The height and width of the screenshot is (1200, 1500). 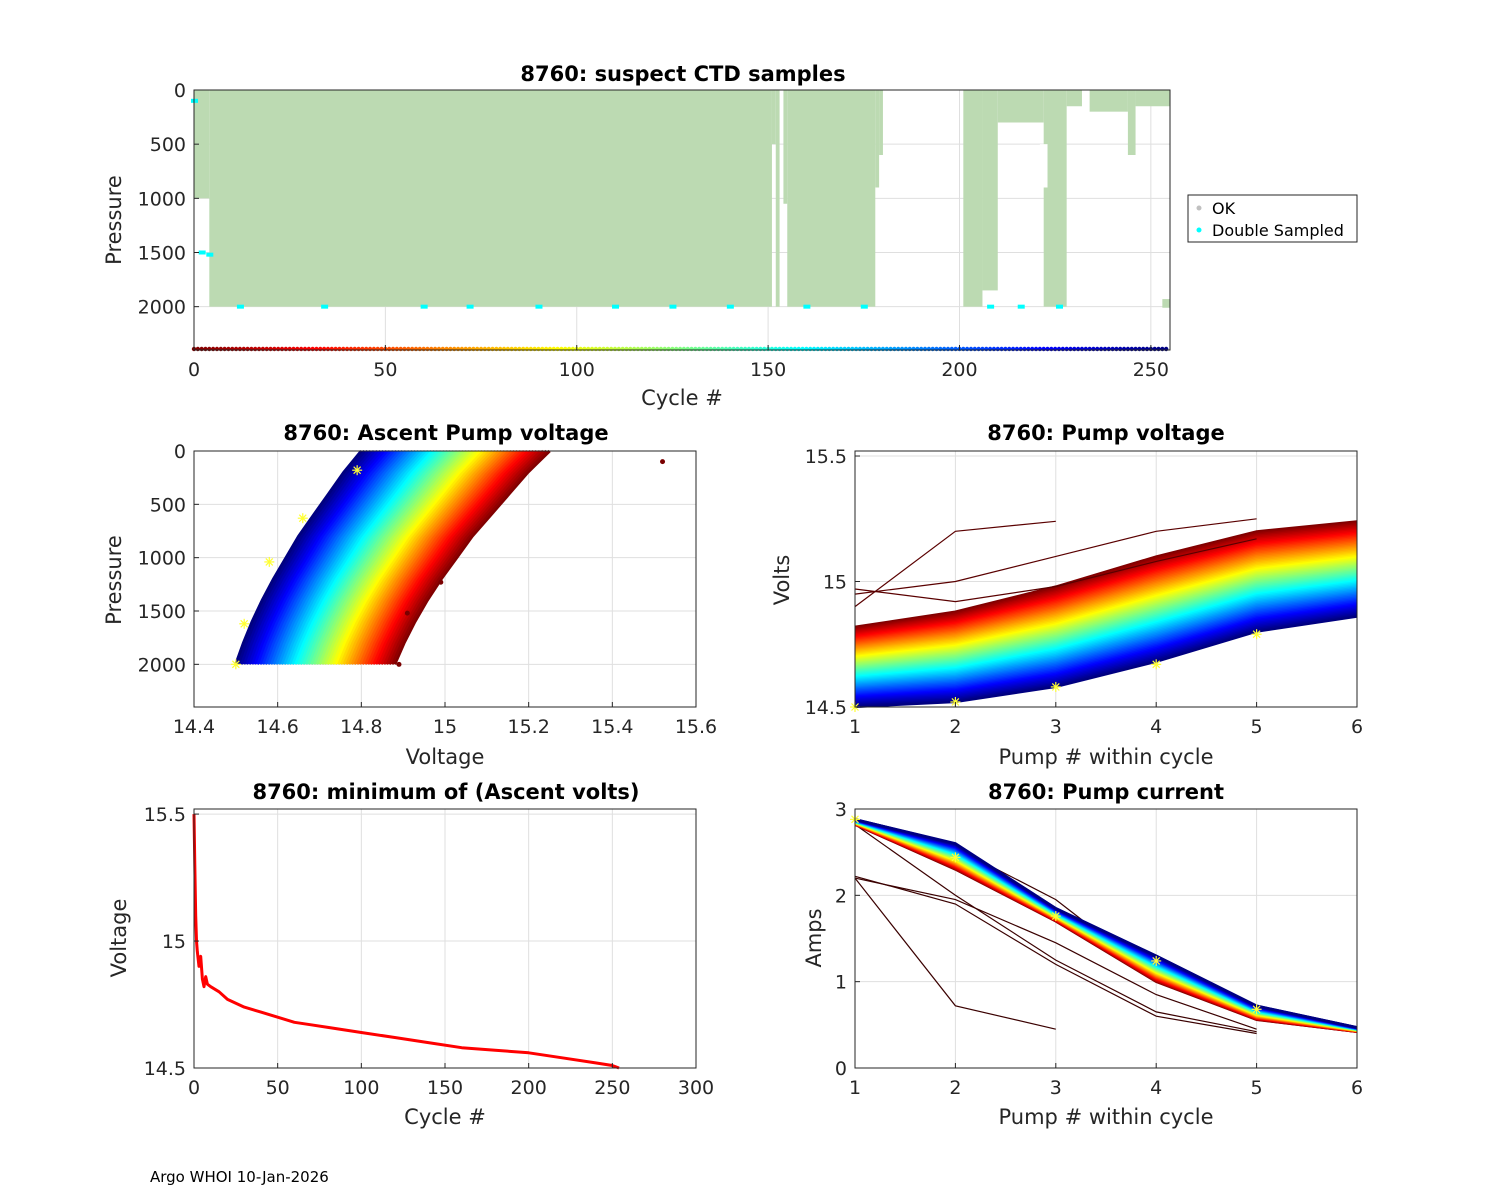 What do you see at coordinates (1199, 230) in the screenshot?
I see `legend-double-sampled-marker` at bounding box center [1199, 230].